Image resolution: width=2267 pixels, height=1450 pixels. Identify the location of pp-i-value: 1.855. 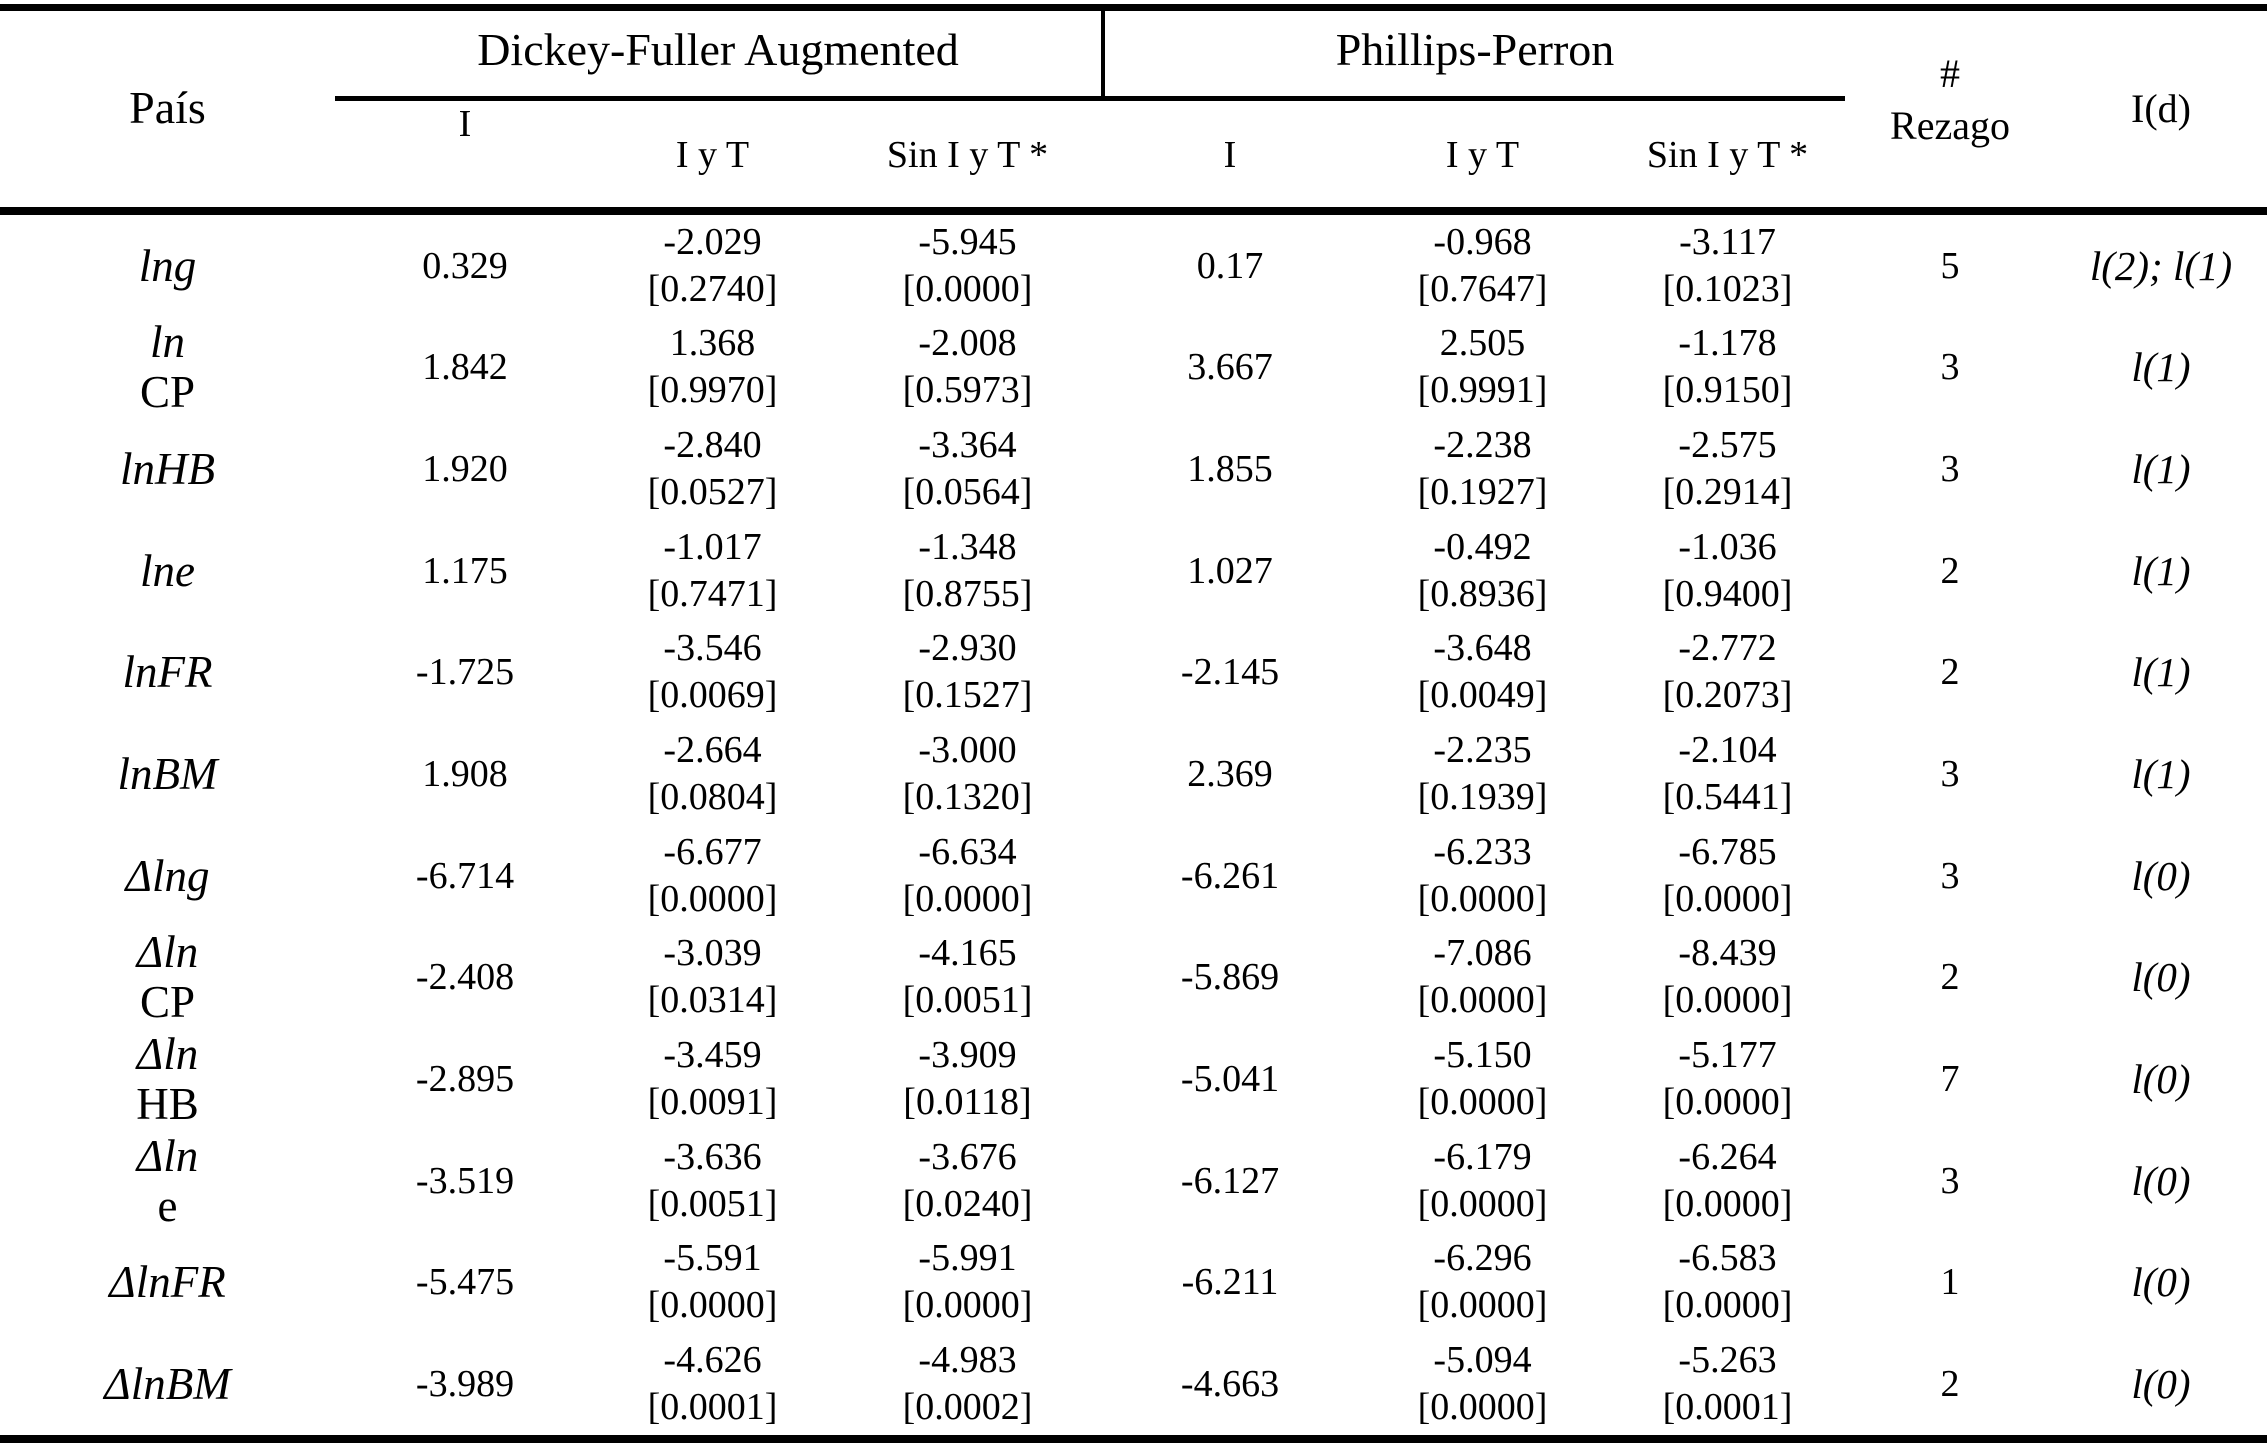
(1230, 469).